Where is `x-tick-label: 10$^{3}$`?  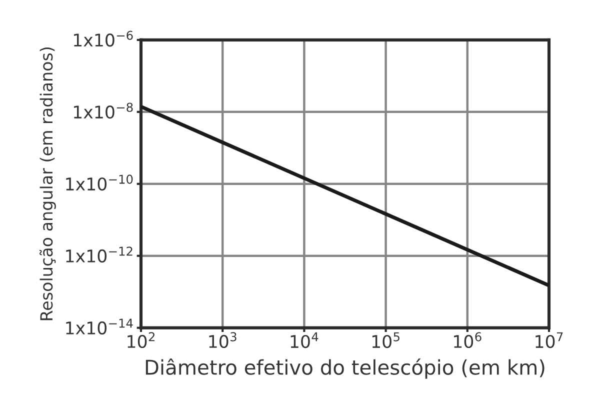 x-tick-label: 10$^{3}$ is located at coordinates (222, 340).